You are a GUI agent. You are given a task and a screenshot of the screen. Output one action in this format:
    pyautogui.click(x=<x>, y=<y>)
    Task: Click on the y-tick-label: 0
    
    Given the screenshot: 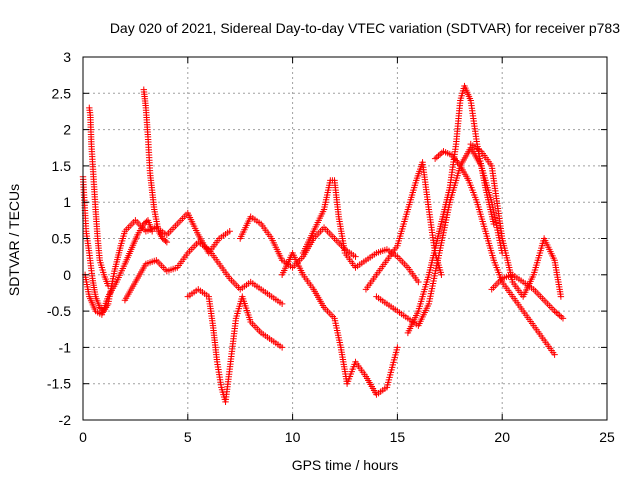 What is the action you would take?
    pyautogui.click(x=67, y=275)
    